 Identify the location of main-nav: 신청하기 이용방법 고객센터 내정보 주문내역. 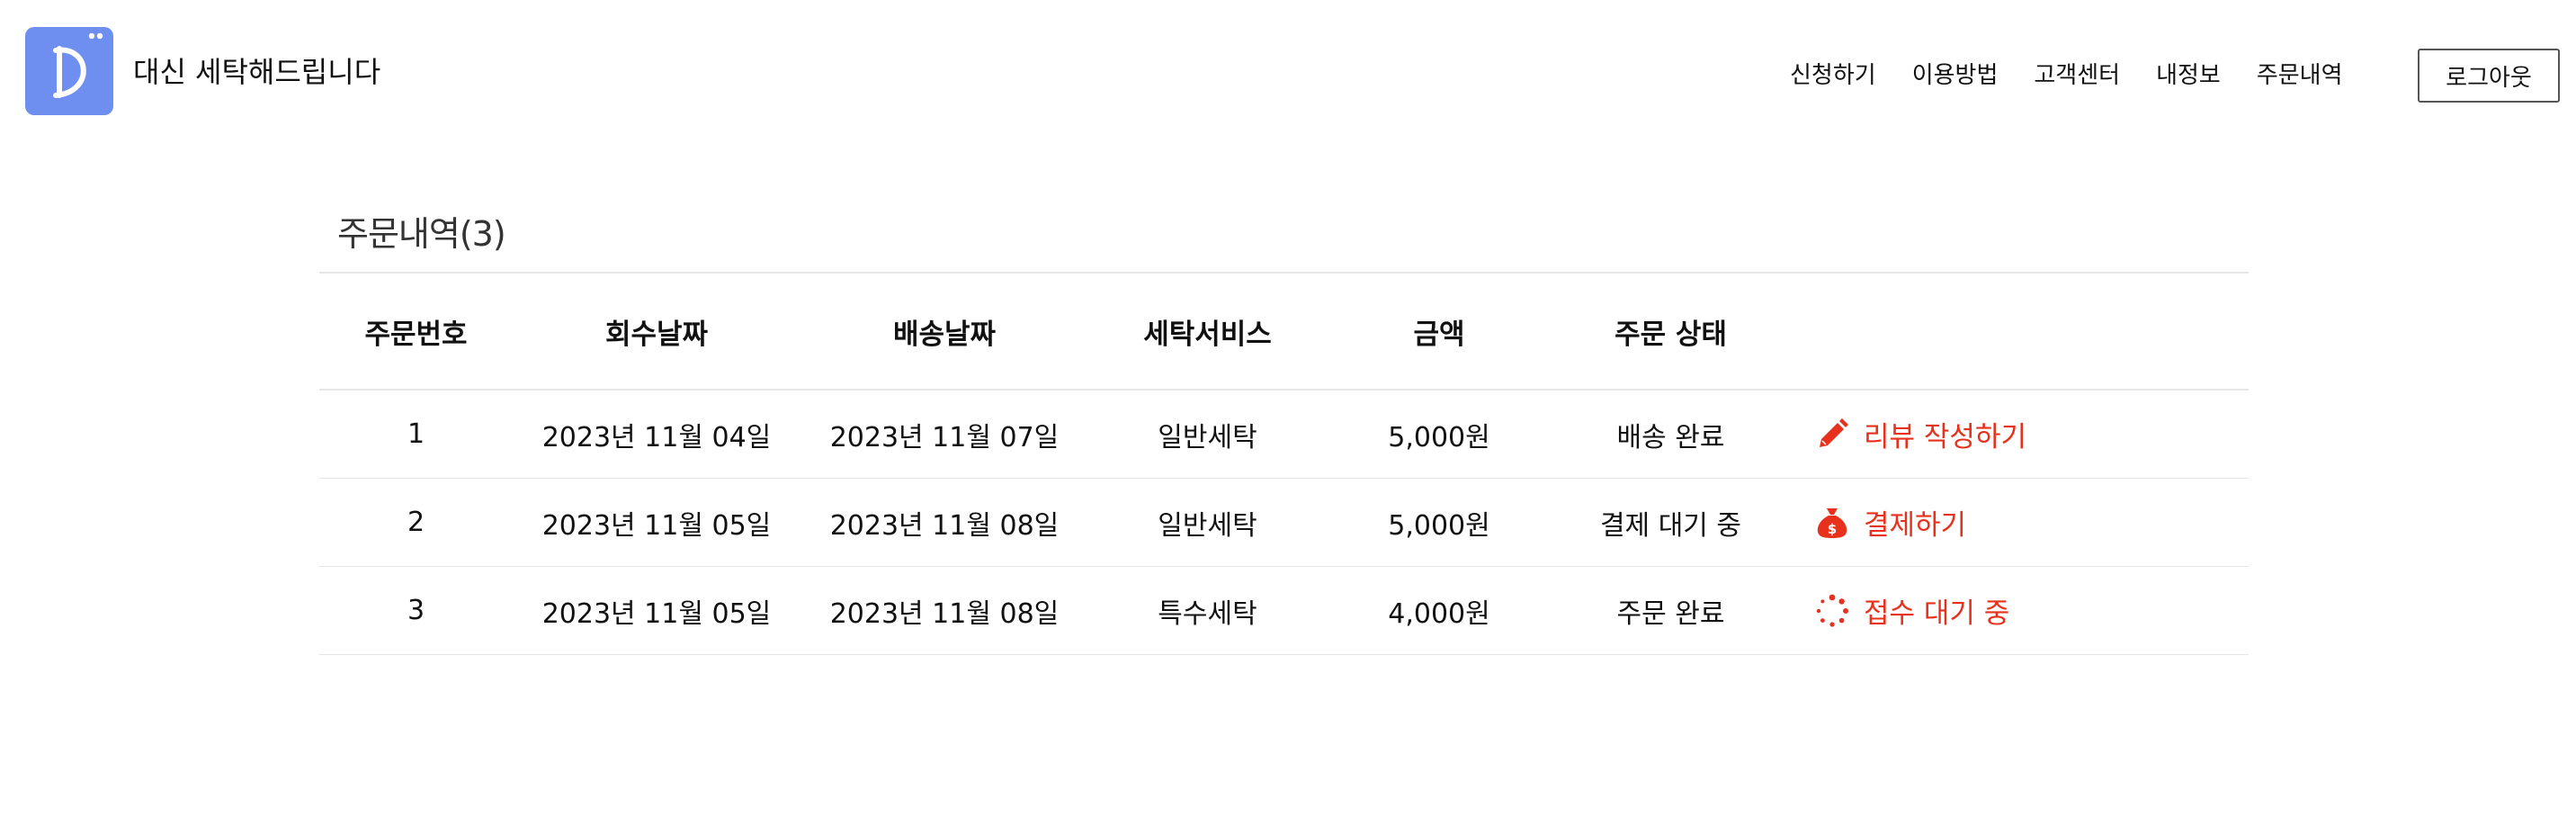
(2066, 75).